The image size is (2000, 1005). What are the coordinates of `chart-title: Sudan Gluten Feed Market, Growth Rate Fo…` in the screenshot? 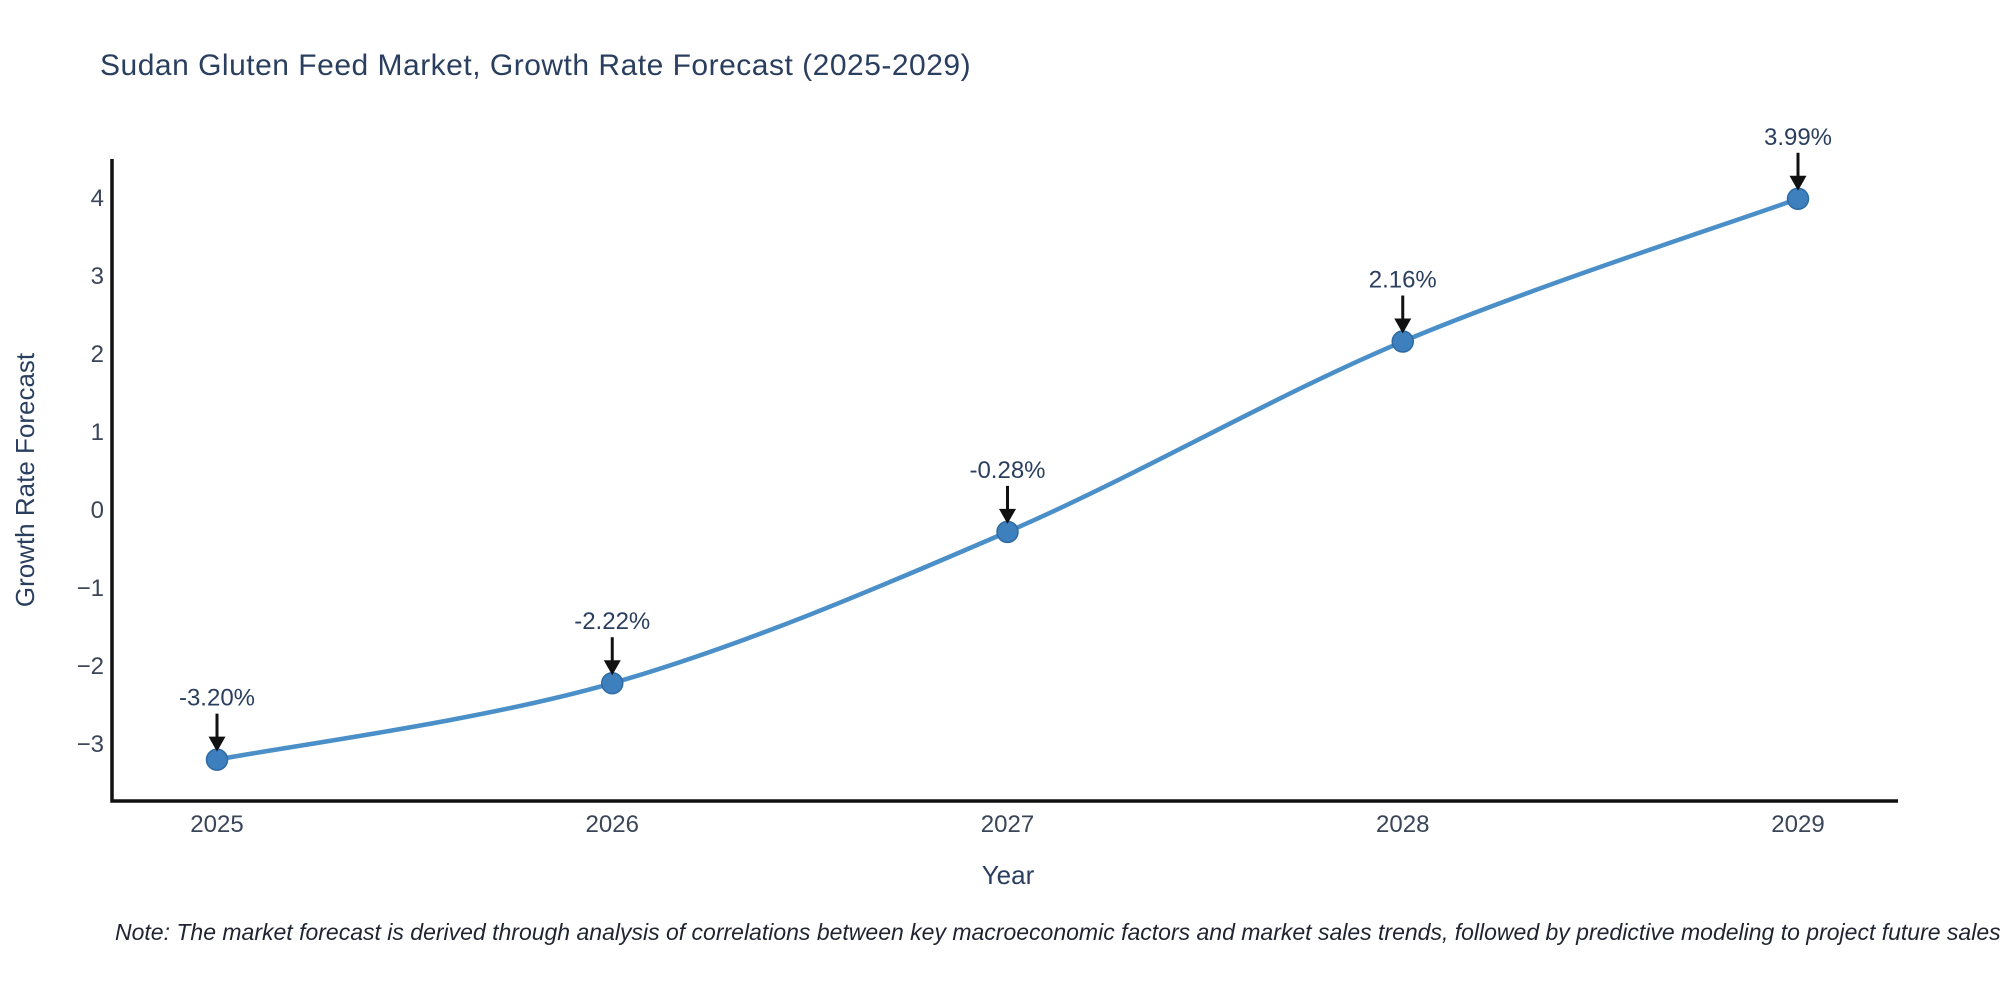 It's located at (535, 65).